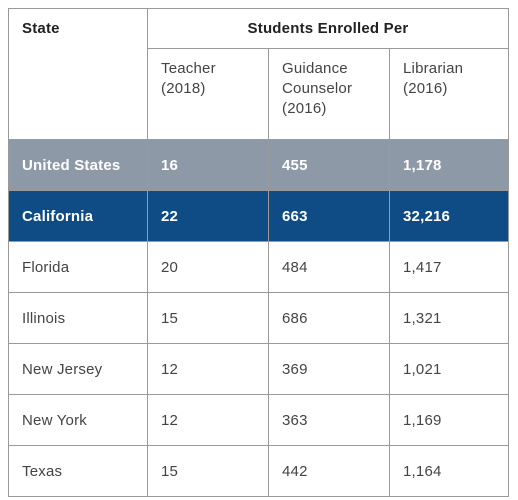 Image resolution: width=518 pixels, height=500 pixels. What do you see at coordinates (449, 165) in the screenshot?
I see `librarian-cell: 1,178` at bounding box center [449, 165].